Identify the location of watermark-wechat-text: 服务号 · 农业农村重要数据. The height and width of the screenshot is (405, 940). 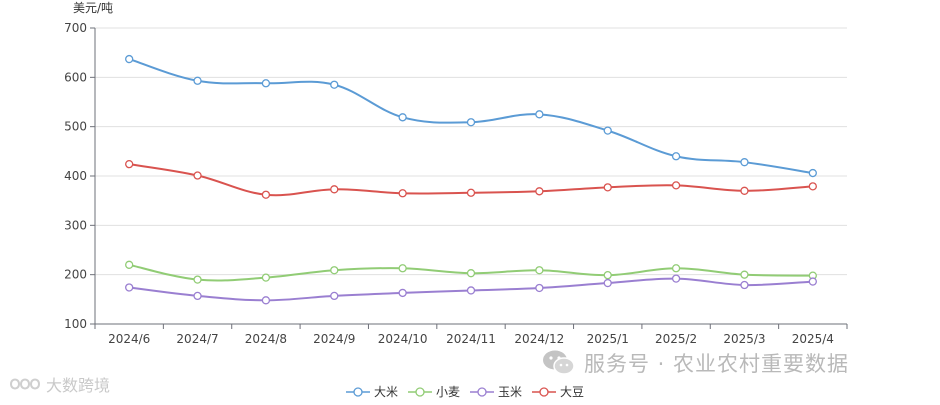
(717, 364).